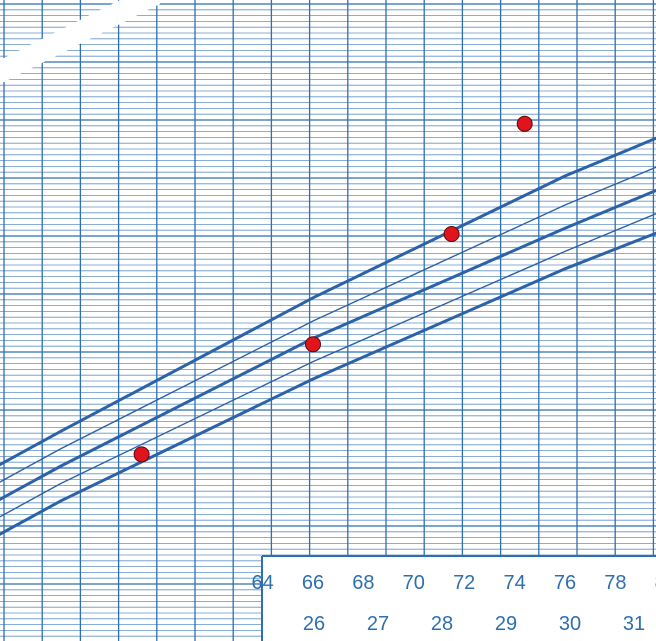  I want to click on tick-label-inch: 28, so click(442, 624).